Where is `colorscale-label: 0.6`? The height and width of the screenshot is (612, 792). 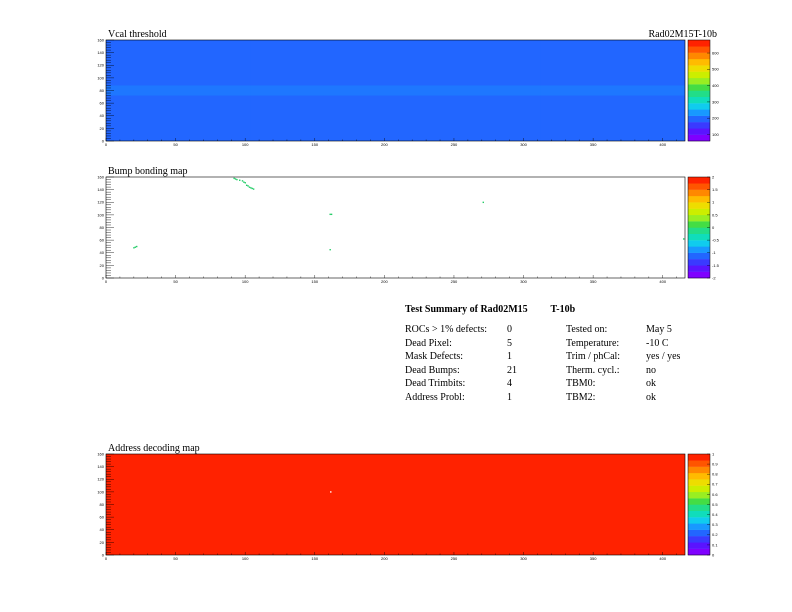 colorscale-label: 0.6 is located at coordinates (715, 494).